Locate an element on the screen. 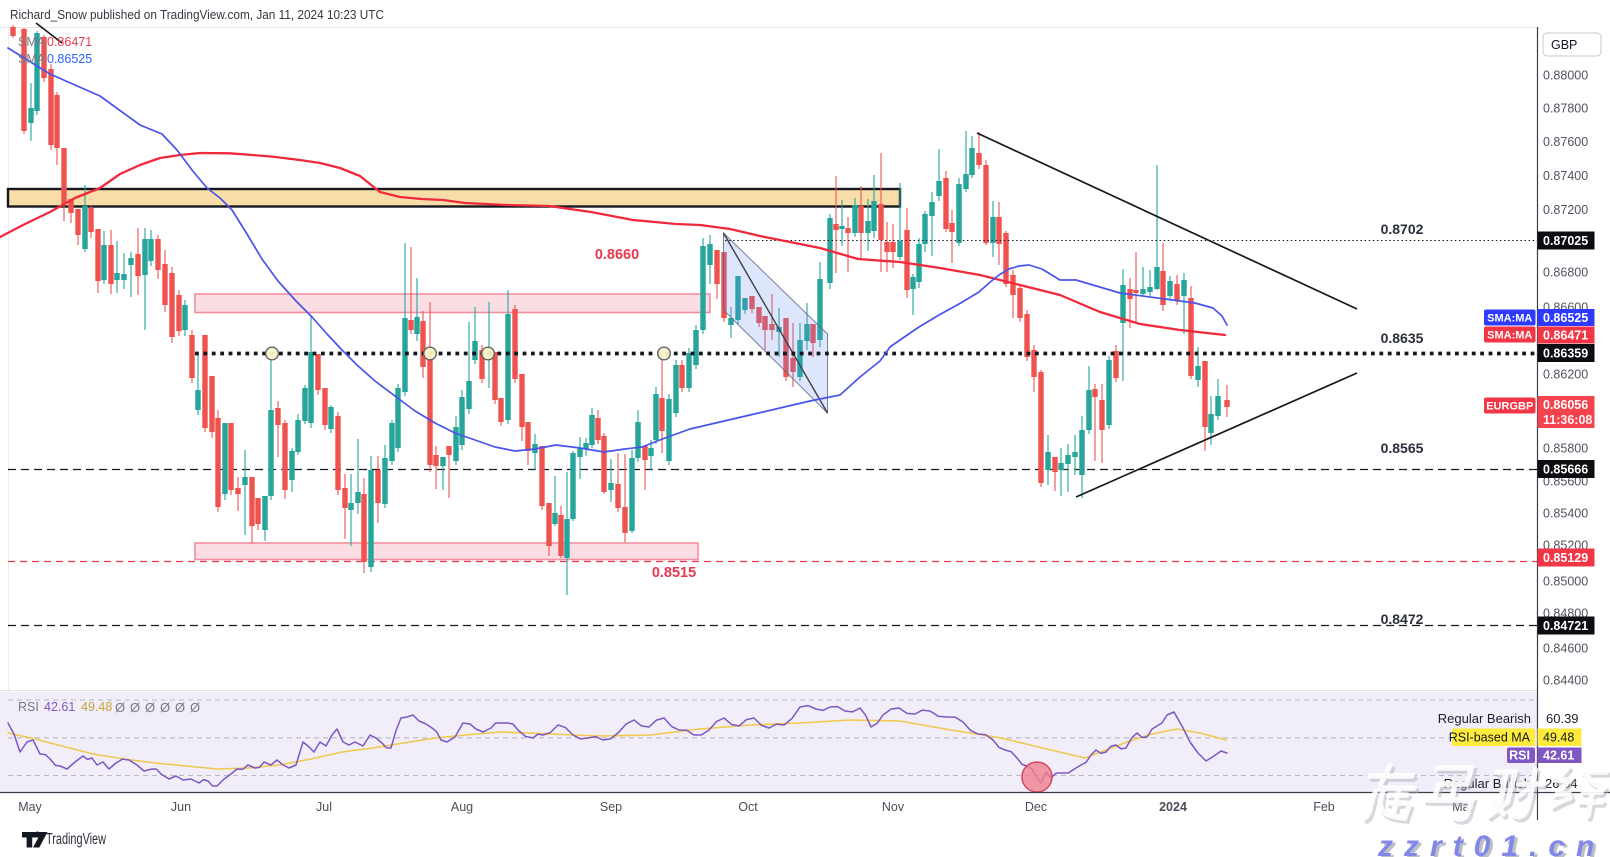 Image resolution: width=1610 pixels, height=857 pixels. svg-text: 0.8702 is located at coordinates (1402, 229).